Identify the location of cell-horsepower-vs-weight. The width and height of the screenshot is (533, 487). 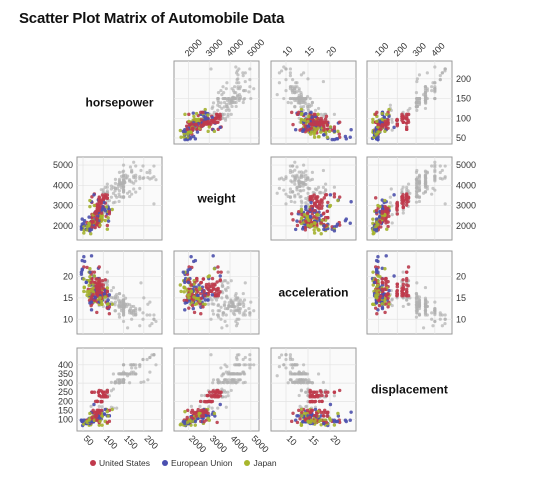
(216, 102).